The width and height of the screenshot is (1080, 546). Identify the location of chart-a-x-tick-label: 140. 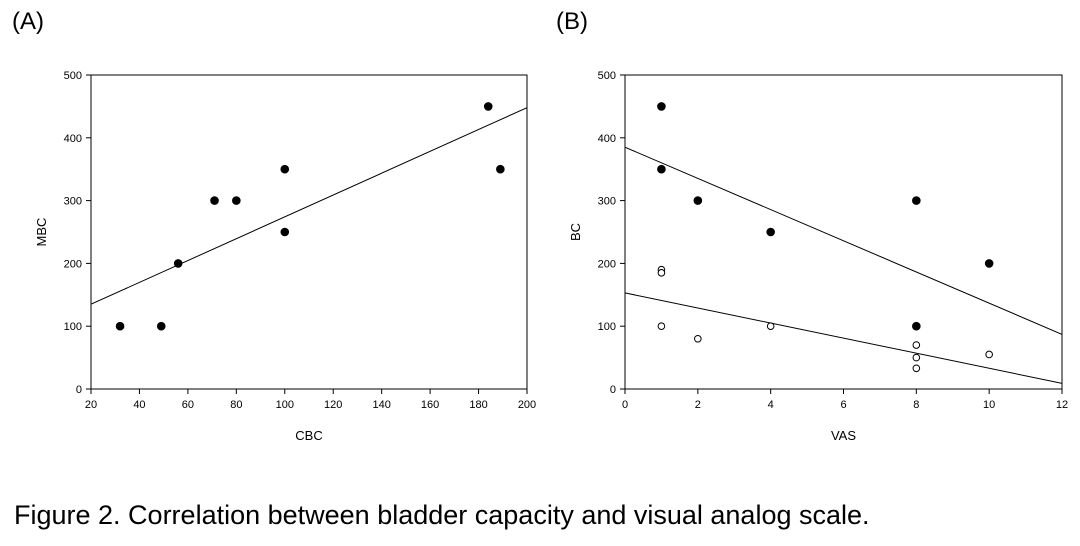
(381, 405).